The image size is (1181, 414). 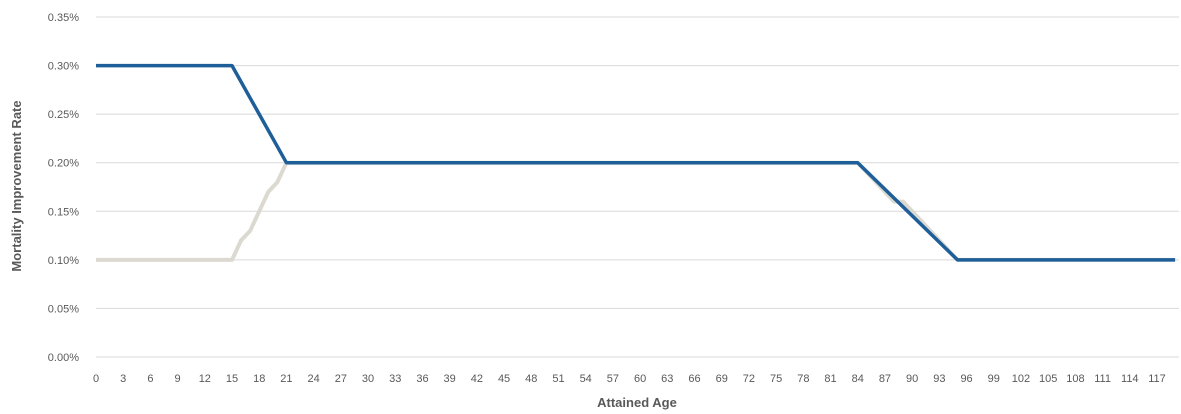 What do you see at coordinates (232, 379) in the screenshot?
I see `x-tick-label: 15` at bounding box center [232, 379].